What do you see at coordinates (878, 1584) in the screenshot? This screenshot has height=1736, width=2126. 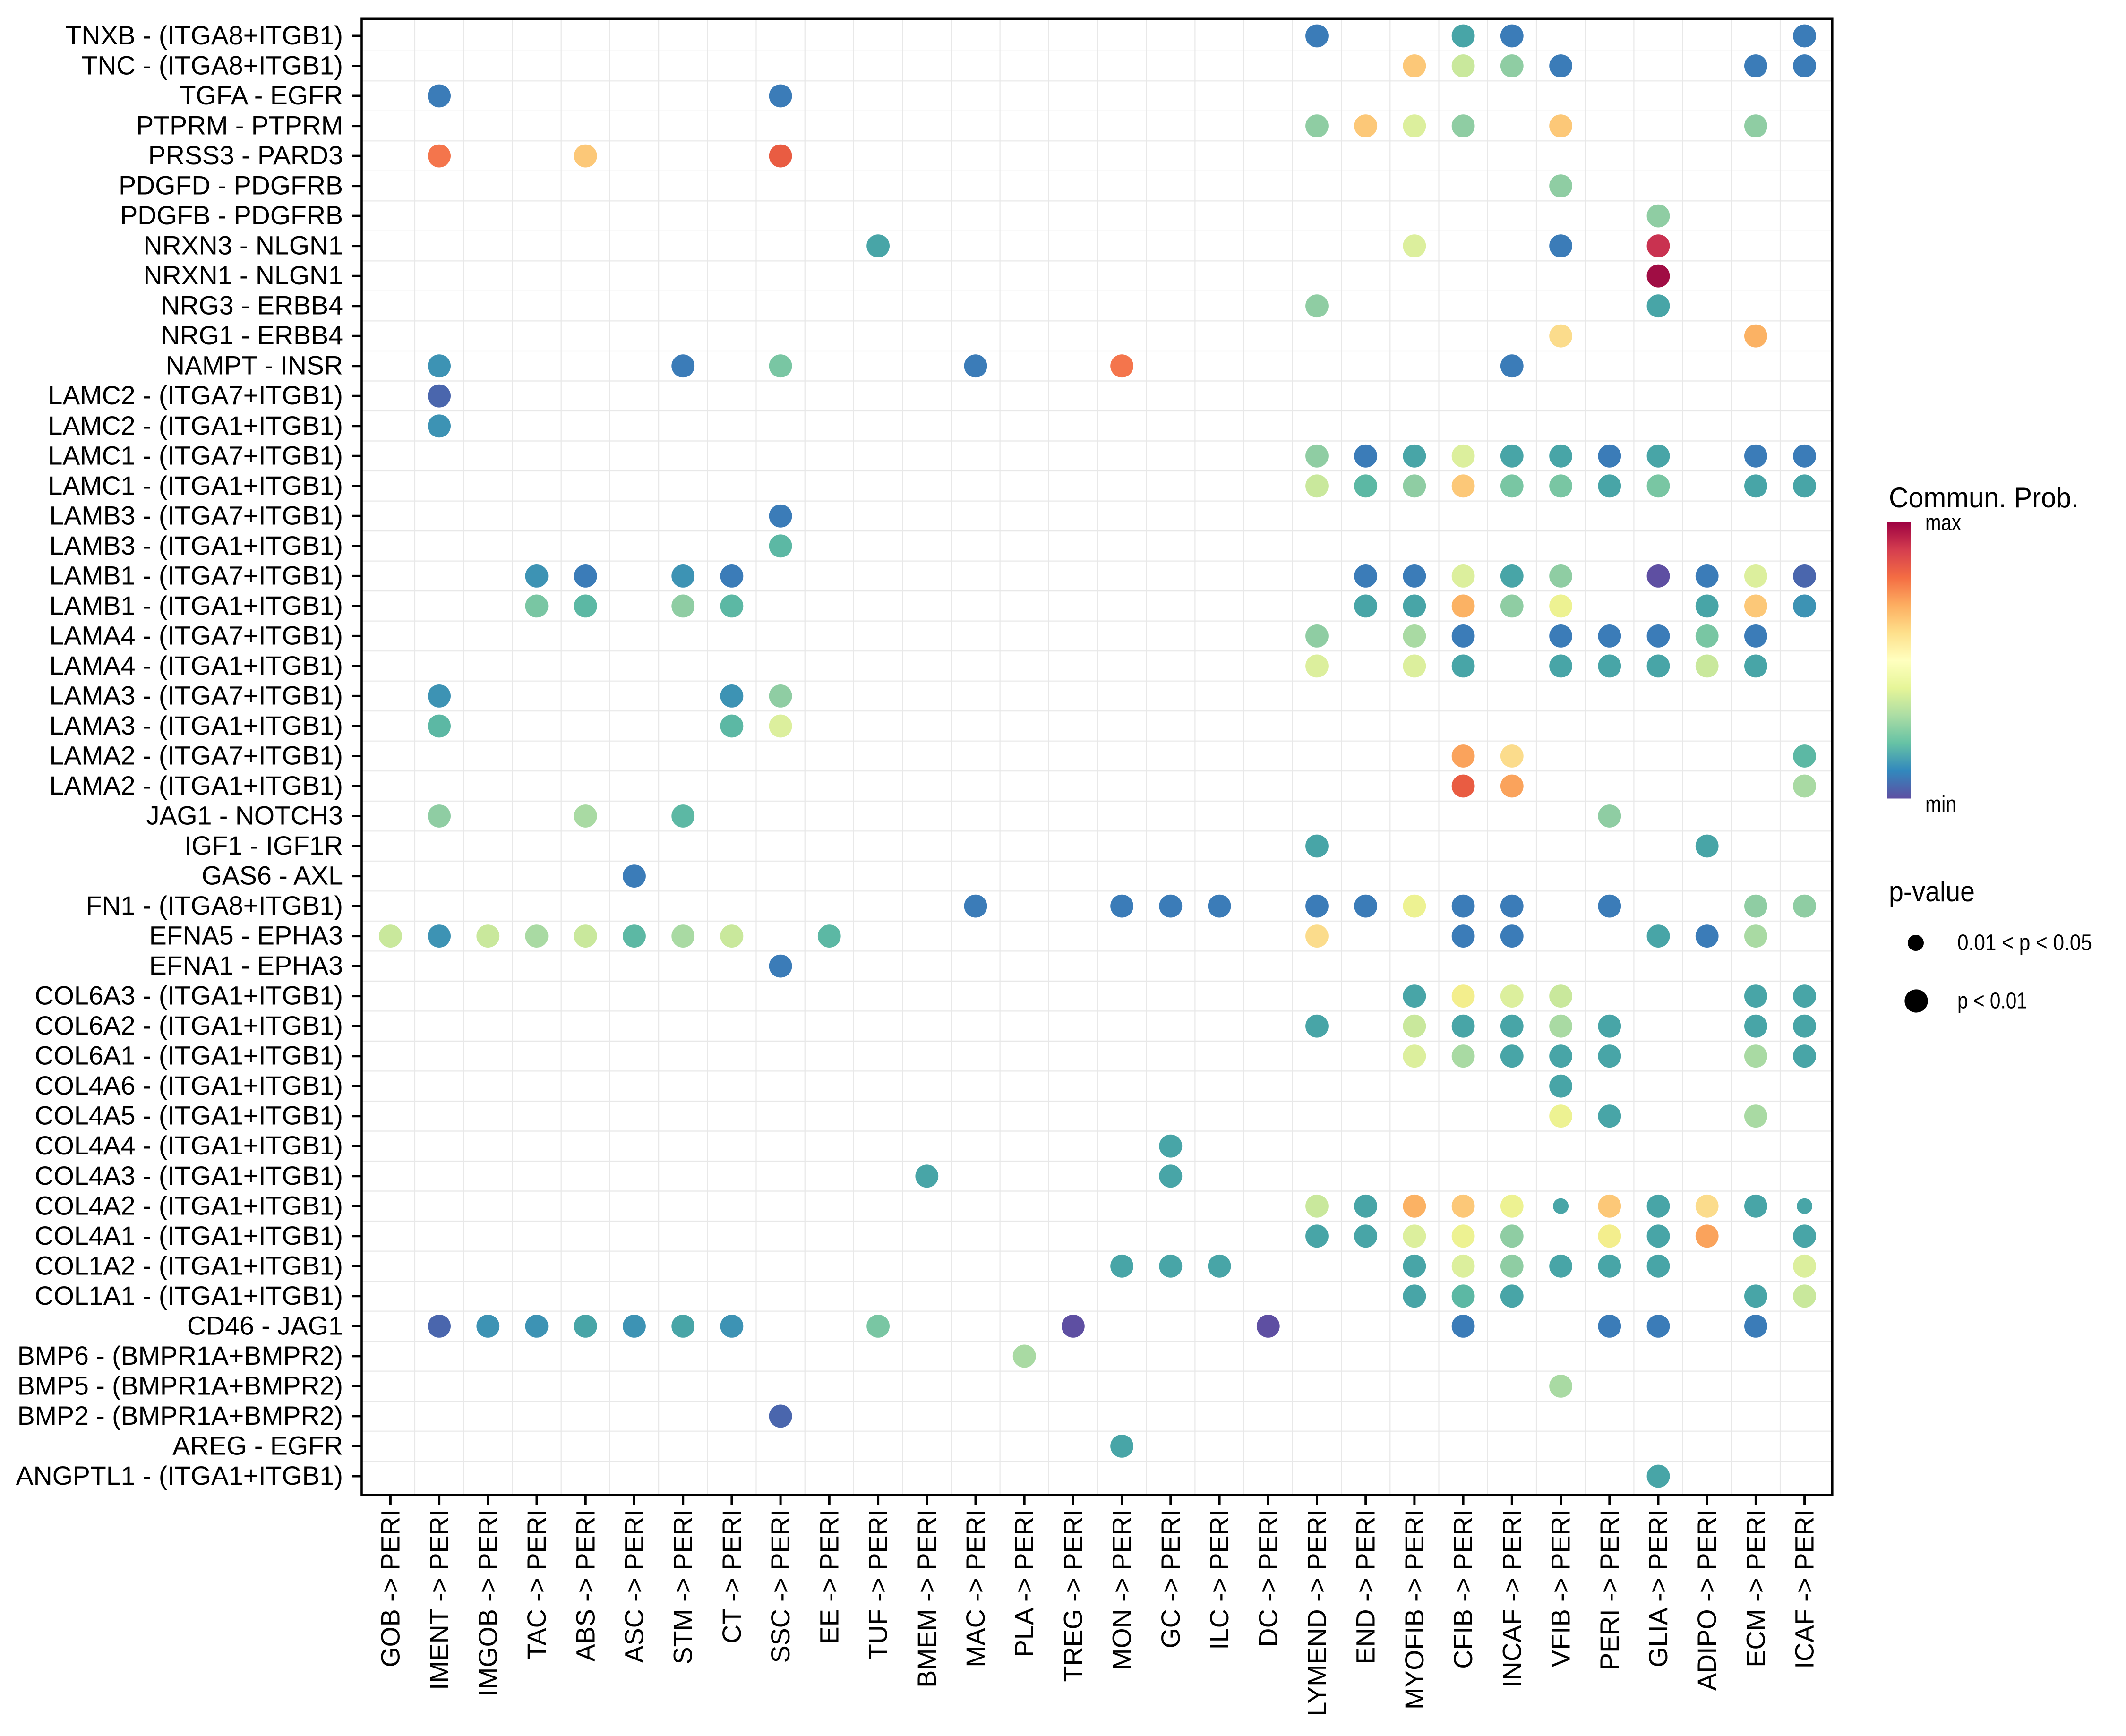 I see `svg-text: TUF -> PERI` at bounding box center [878, 1584].